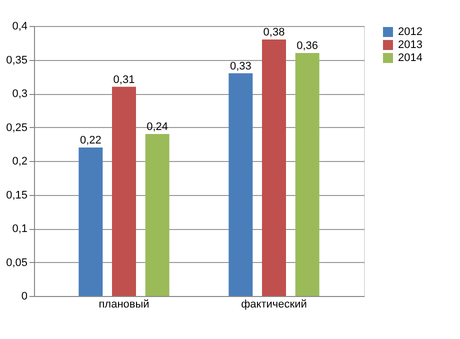 This screenshot has height=339, width=460. Describe the element at coordinates (241, 66) in the screenshot. I see `data-label: 0,33` at that location.